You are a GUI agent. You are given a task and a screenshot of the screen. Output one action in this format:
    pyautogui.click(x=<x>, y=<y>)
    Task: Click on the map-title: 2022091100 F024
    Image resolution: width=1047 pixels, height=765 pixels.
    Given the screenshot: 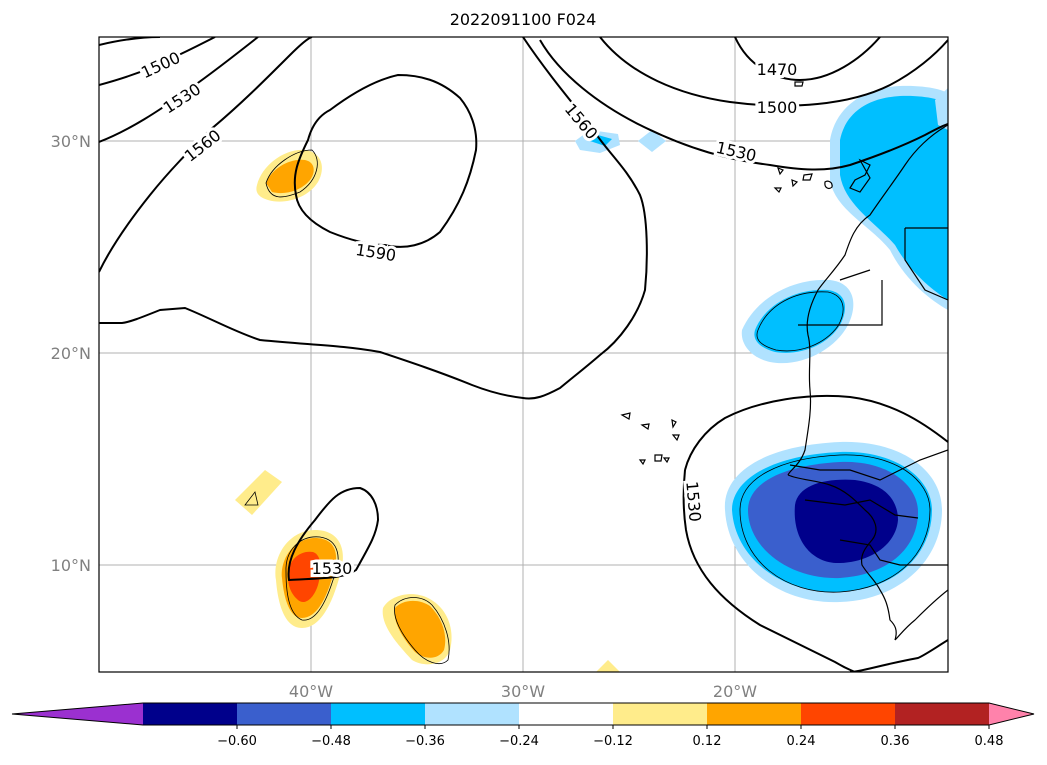 What is the action you would take?
    pyautogui.click(x=523, y=19)
    